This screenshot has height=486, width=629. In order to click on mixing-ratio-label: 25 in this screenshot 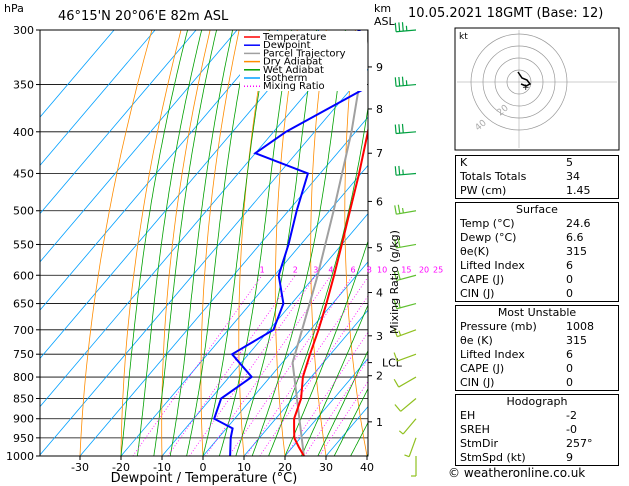, I will do `click(438, 269)`.